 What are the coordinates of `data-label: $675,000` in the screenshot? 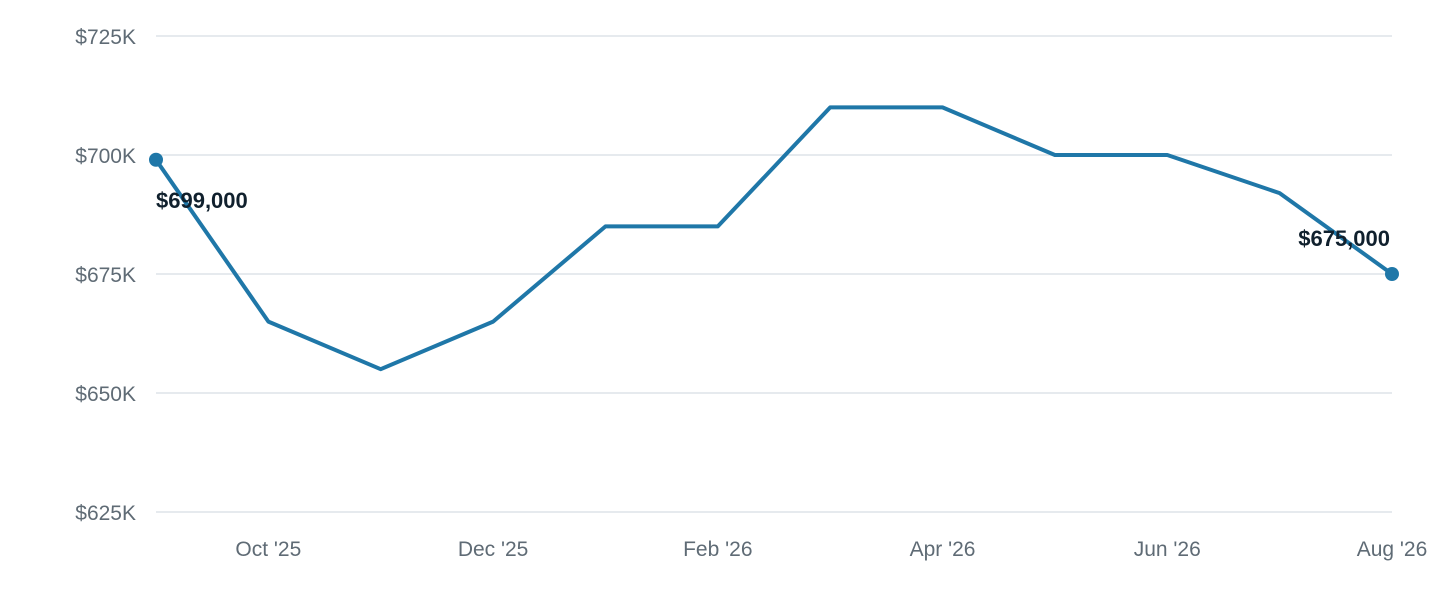 It's located at (1344, 238).